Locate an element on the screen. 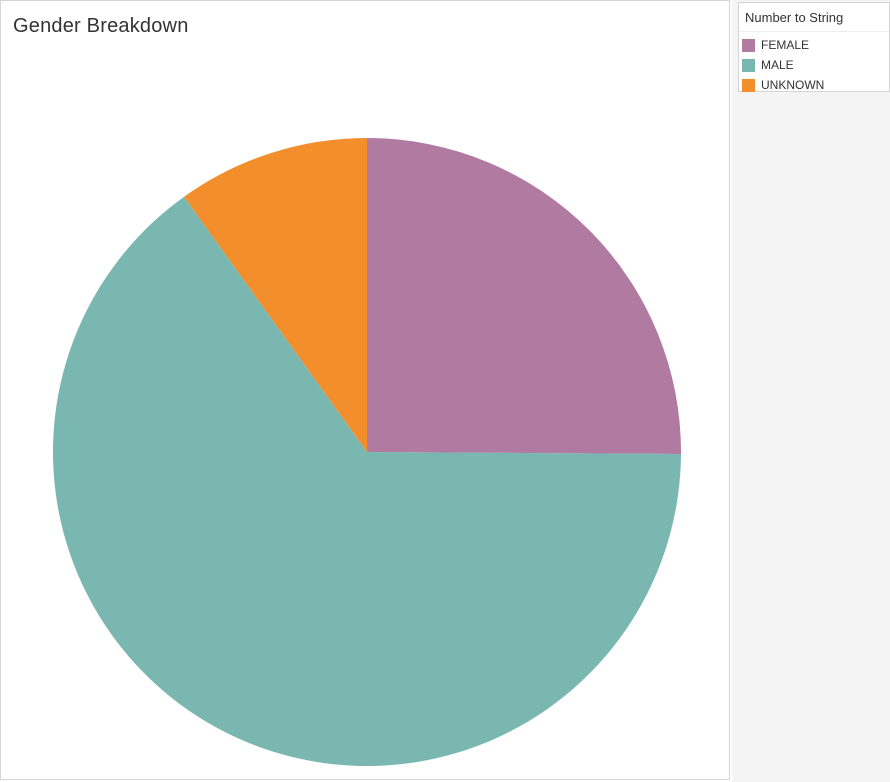  legend-divider is located at coordinates (814, 31).